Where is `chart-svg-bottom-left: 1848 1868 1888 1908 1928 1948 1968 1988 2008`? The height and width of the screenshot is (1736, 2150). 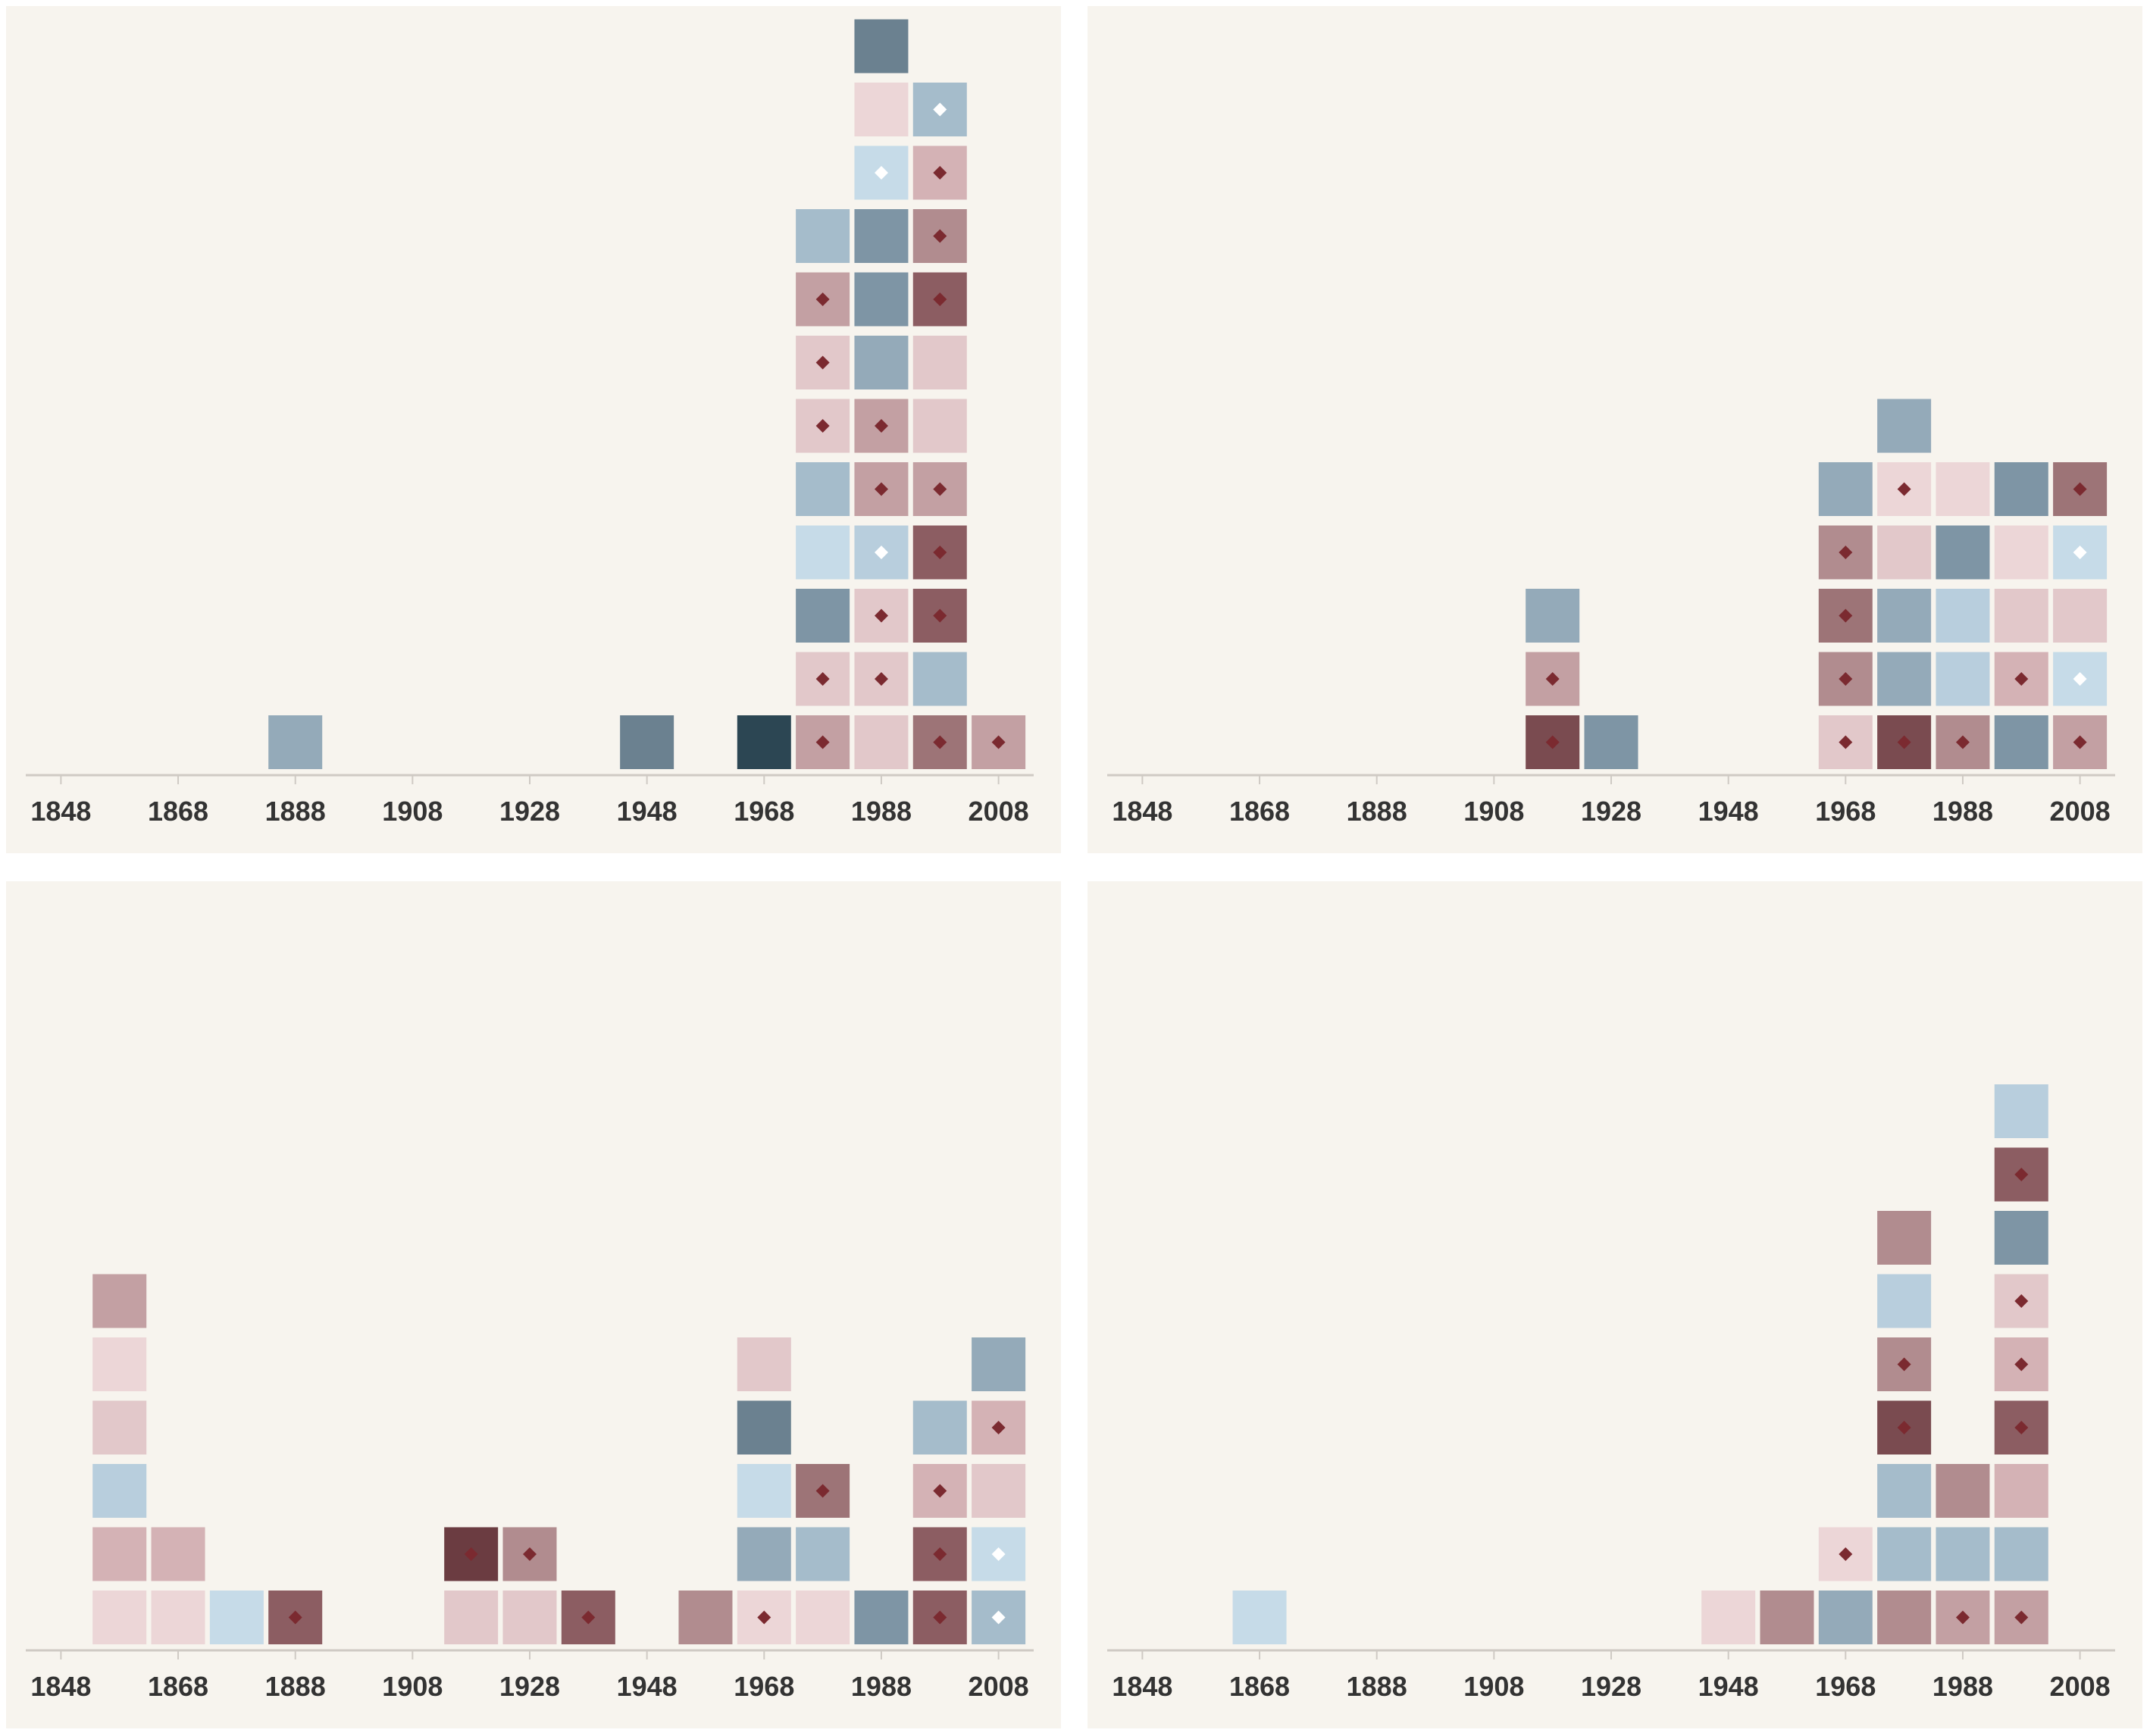
chart-svg-bottom-left: 1848 1868 1888 1908 1928 1948 1968 1988 2008 is located at coordinates (530, 1488).